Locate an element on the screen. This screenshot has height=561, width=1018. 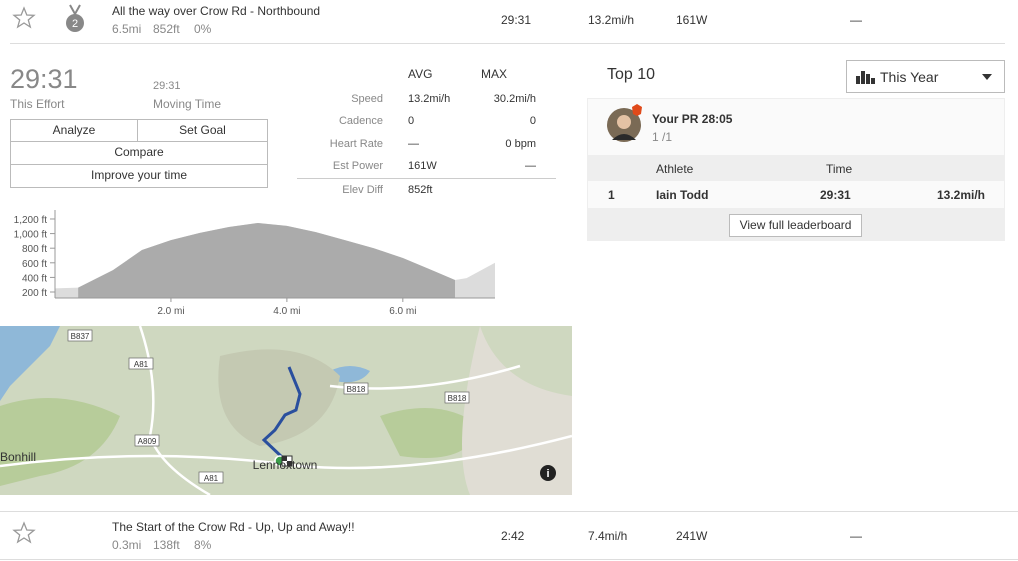
column-header: Time is located at coordinates (839, 169).